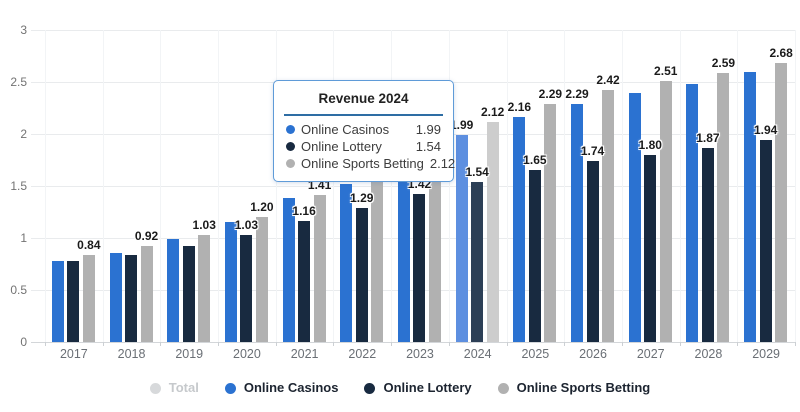  What do you see at coordinates (304, 281) in the screenshot?
I see `bar-online-lottery-2021` at bounding box center [304, 281].